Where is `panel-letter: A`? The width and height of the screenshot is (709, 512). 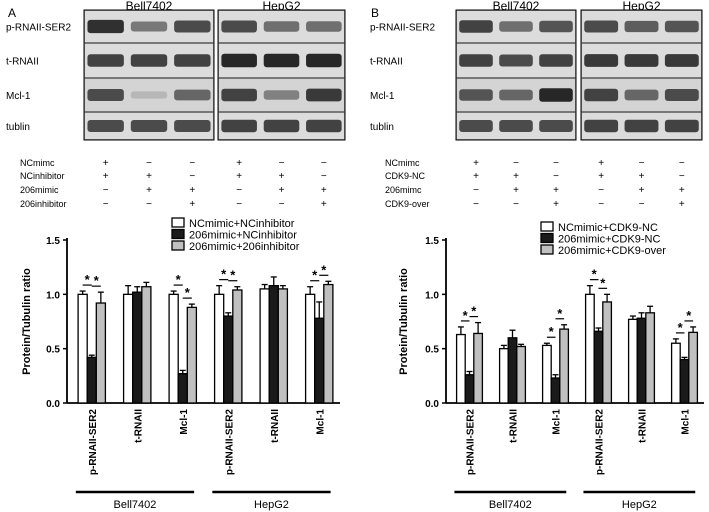
panel-letter: A is located at coordinates (12, 13).